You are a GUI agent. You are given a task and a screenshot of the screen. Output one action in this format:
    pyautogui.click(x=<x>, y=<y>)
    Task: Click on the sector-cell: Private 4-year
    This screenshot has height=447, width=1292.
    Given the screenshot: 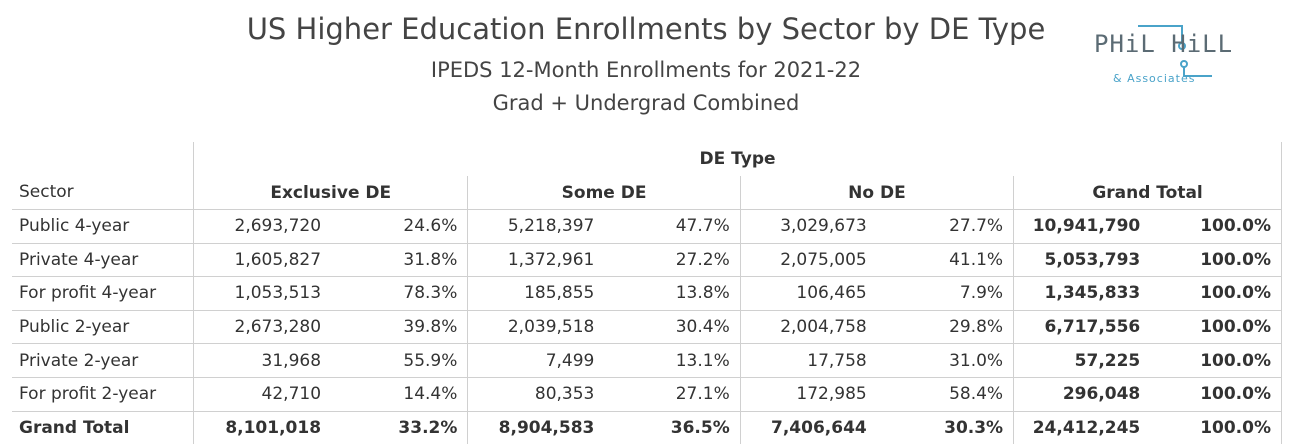 What is the action you would take?
    pyautogui.click(x=103, y=259)
    